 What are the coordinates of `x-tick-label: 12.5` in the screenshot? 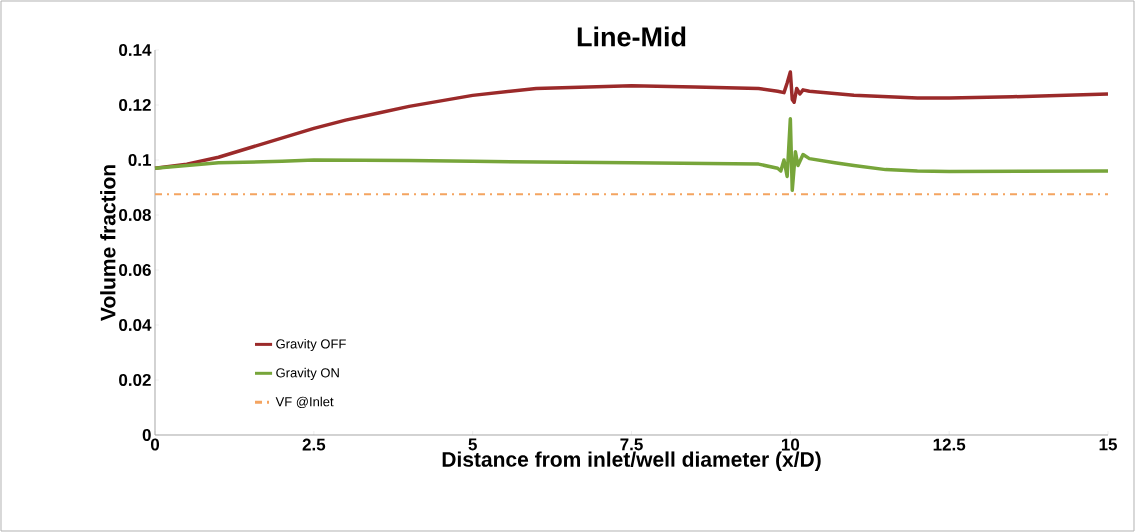 It's located at (949, 444).